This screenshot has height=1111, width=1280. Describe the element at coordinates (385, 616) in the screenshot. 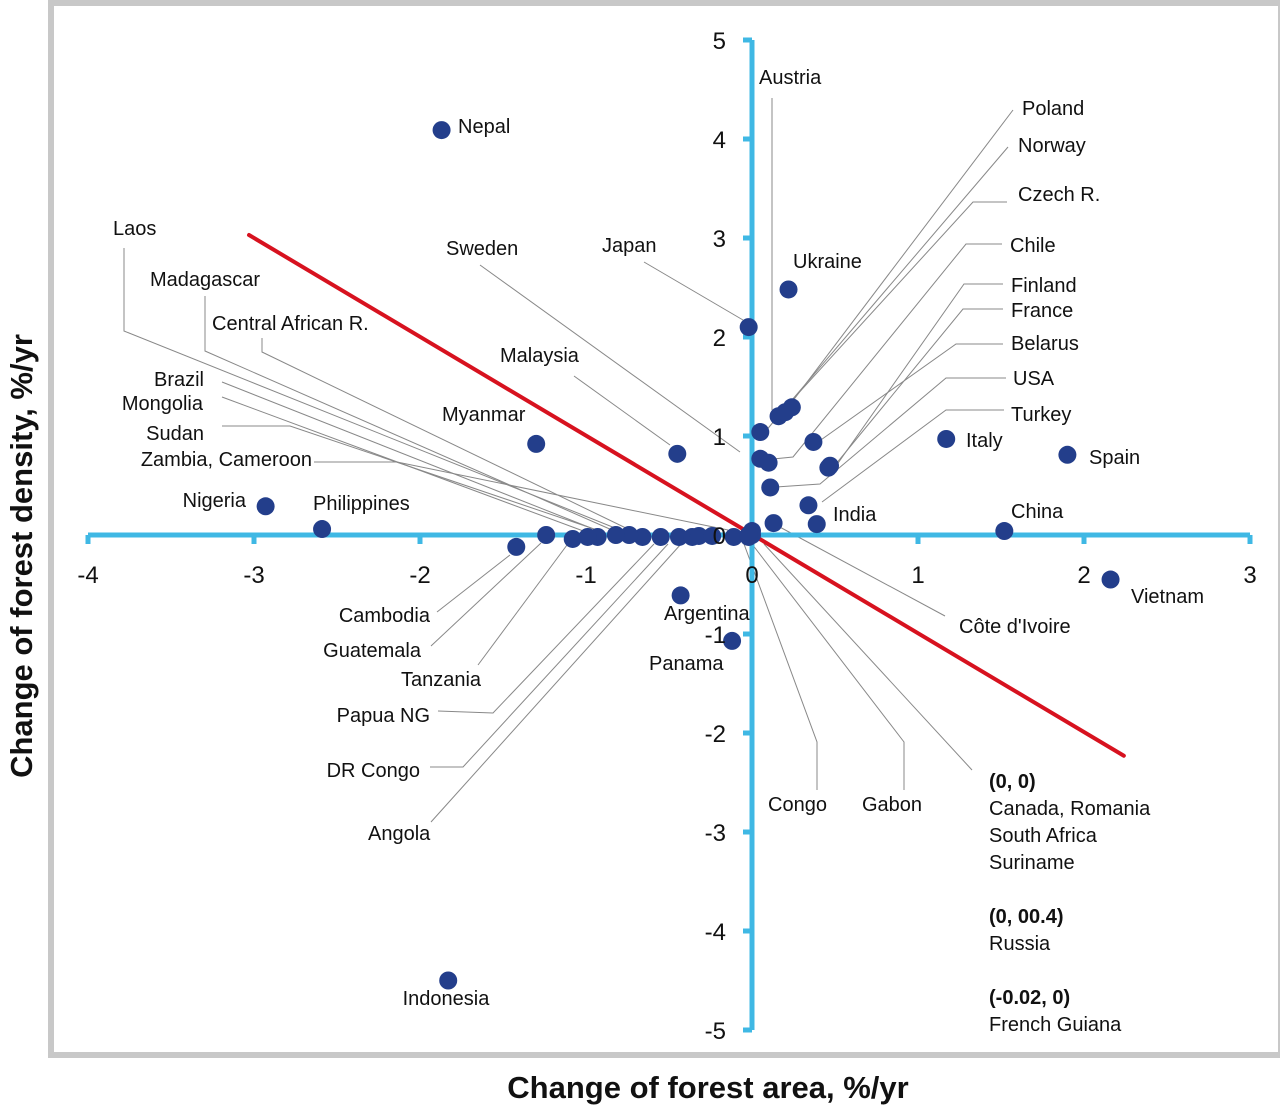

I see `point-label: Cambodia` at that location.